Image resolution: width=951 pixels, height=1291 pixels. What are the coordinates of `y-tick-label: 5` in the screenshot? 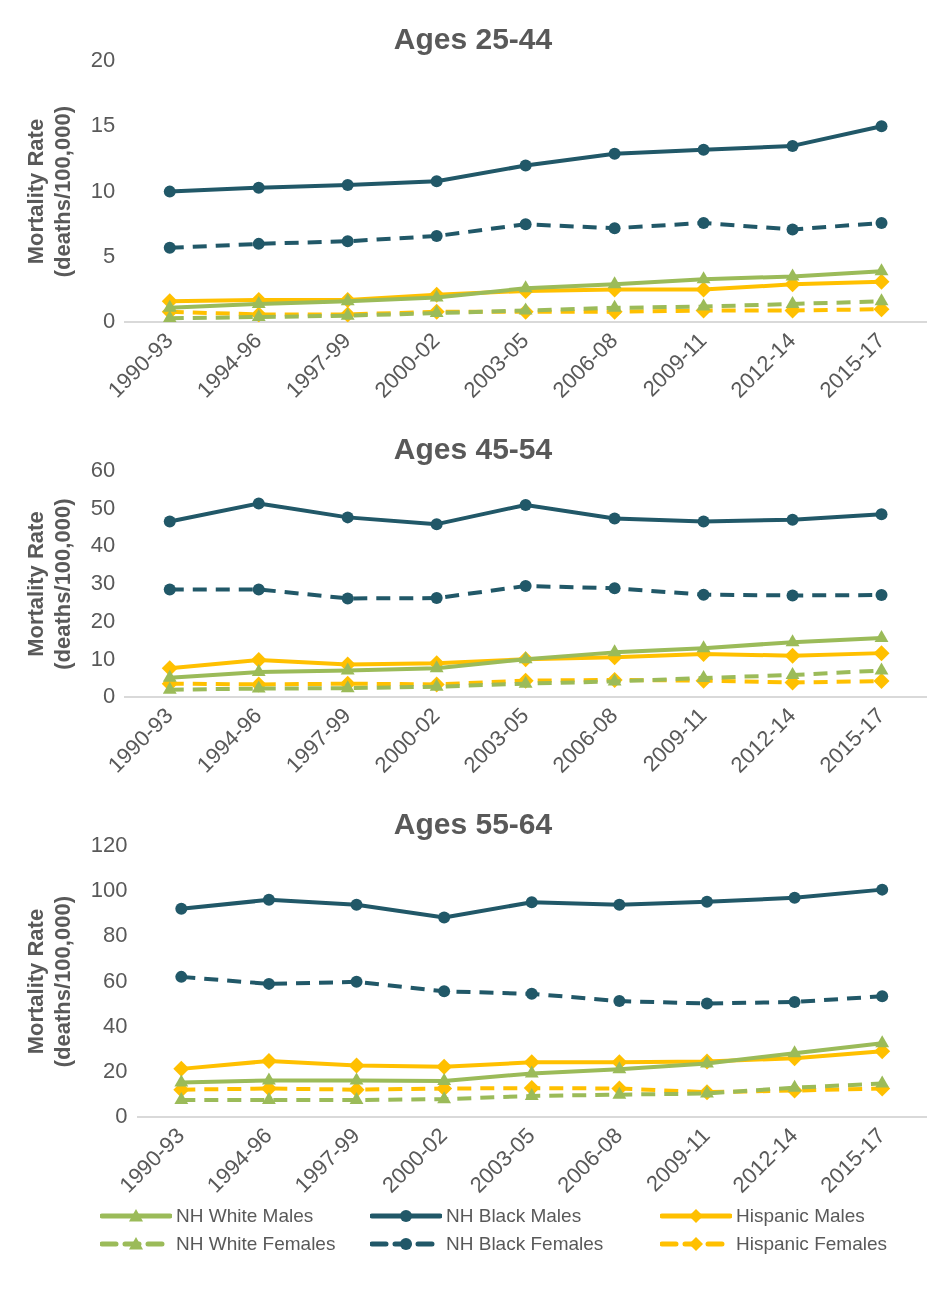 It's located at (109, 255).